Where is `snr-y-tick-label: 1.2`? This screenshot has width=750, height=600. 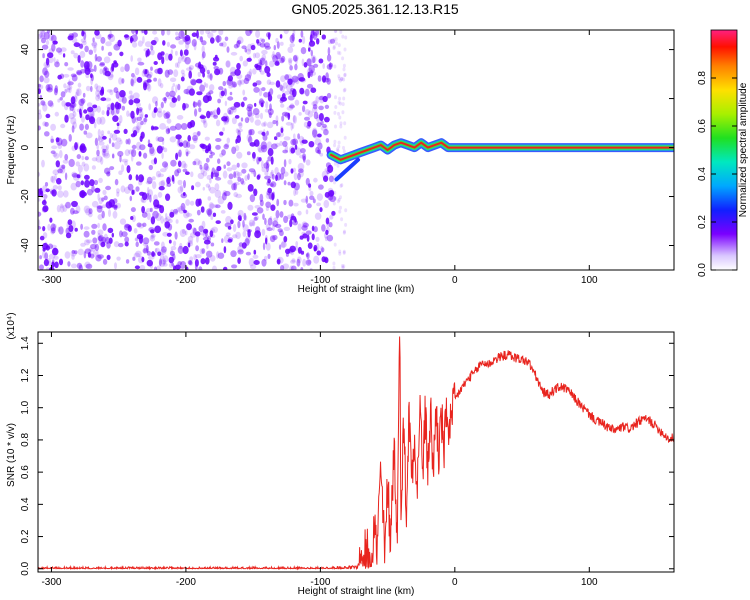 snr-y-tick-label: 1.2 is located at coordinates (25, 375).